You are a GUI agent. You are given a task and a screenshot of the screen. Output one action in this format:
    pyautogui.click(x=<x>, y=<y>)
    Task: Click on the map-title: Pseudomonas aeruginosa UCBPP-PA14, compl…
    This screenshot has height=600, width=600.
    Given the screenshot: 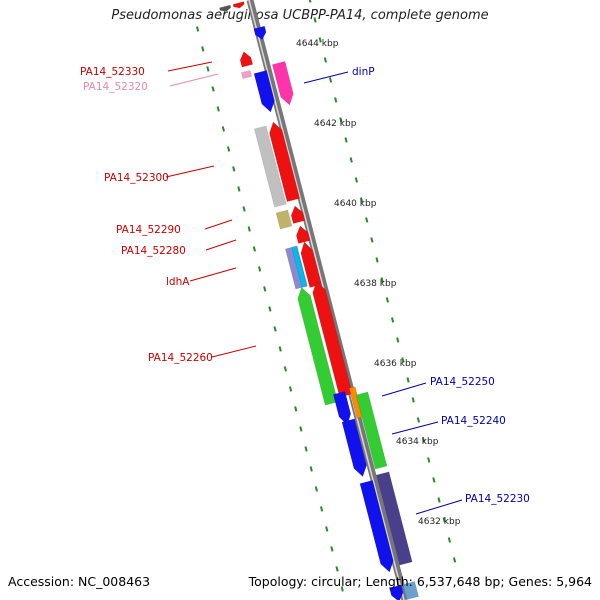 What is the action you would take?
    pyautogui.click(x=300, y=15)
    